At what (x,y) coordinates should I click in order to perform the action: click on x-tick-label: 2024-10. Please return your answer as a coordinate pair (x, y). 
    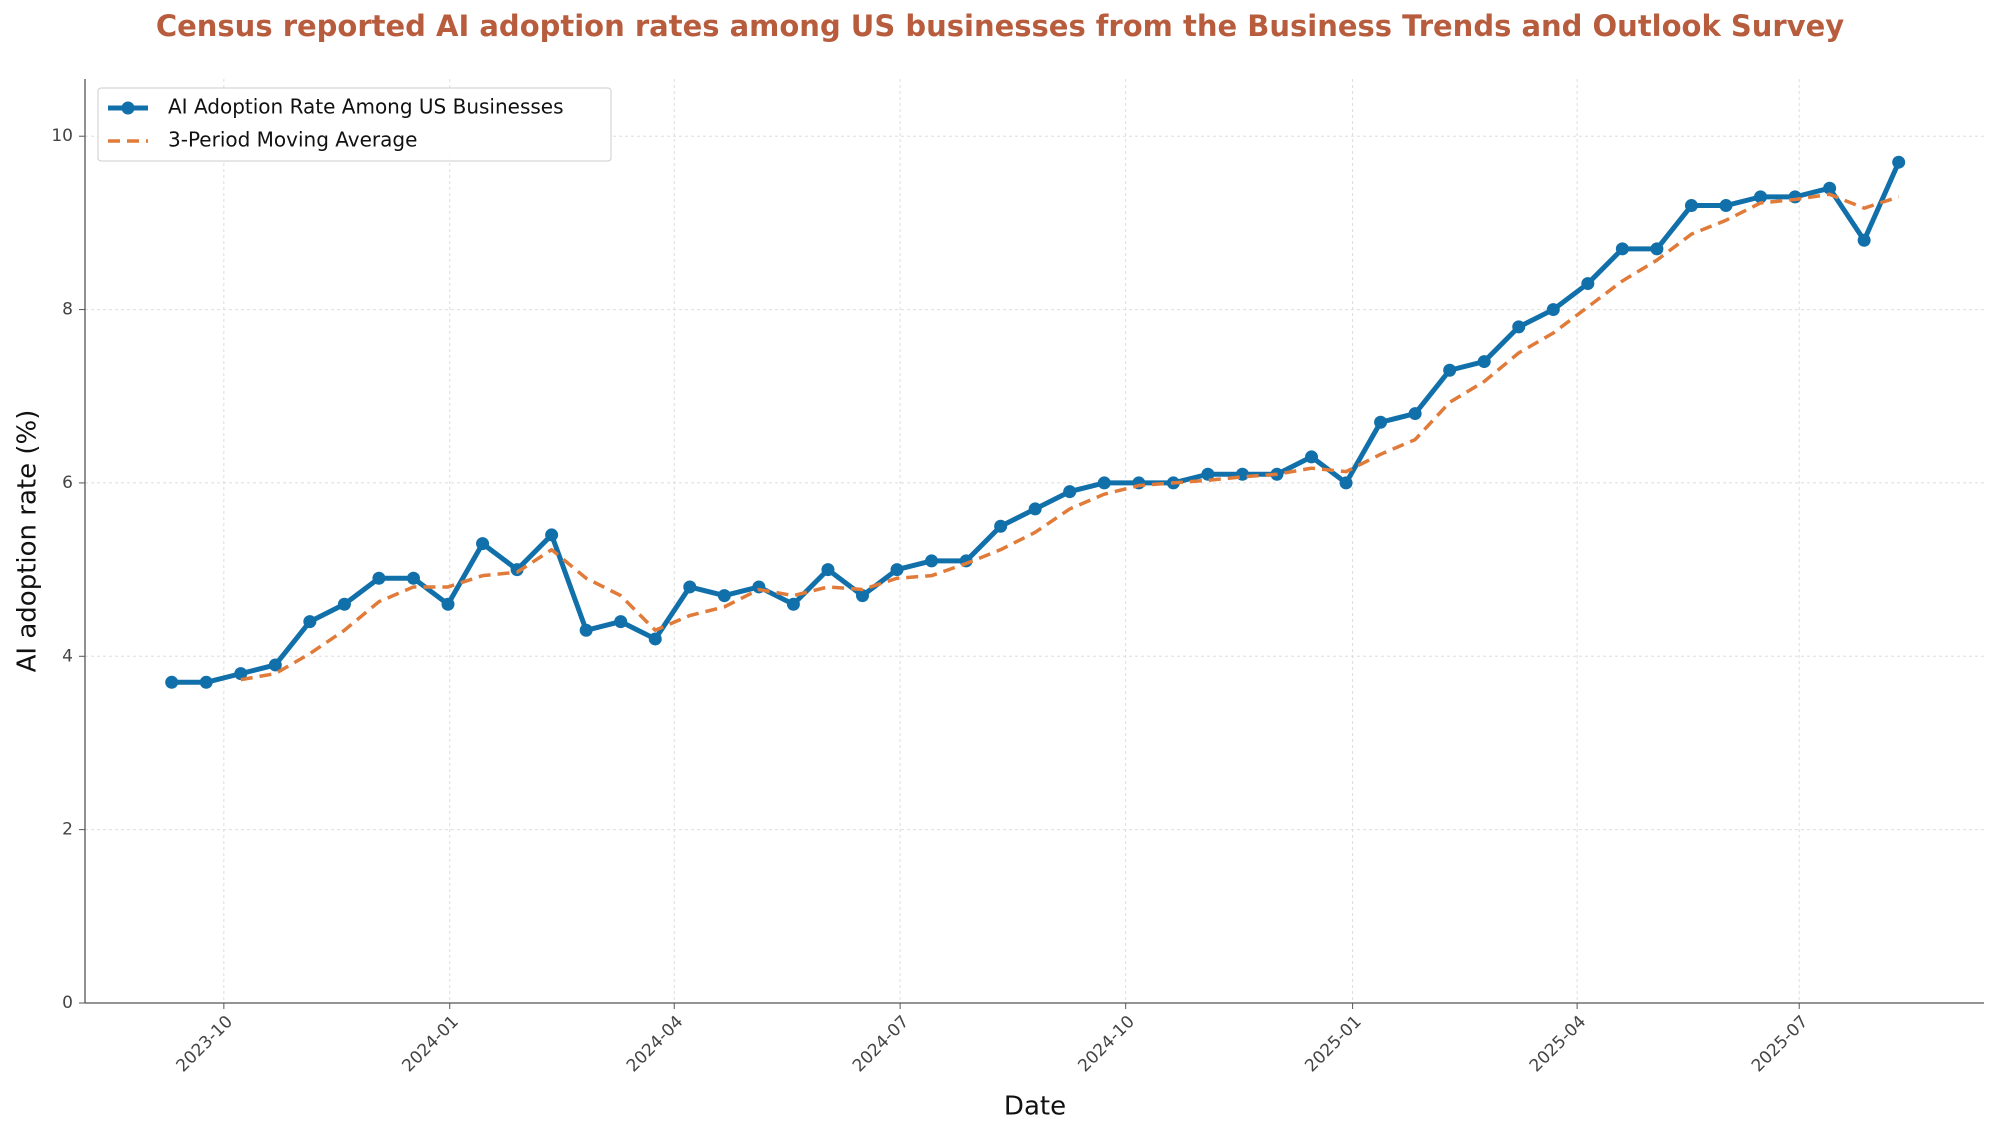
    Looking at the image, I should click on (1106, 1044).